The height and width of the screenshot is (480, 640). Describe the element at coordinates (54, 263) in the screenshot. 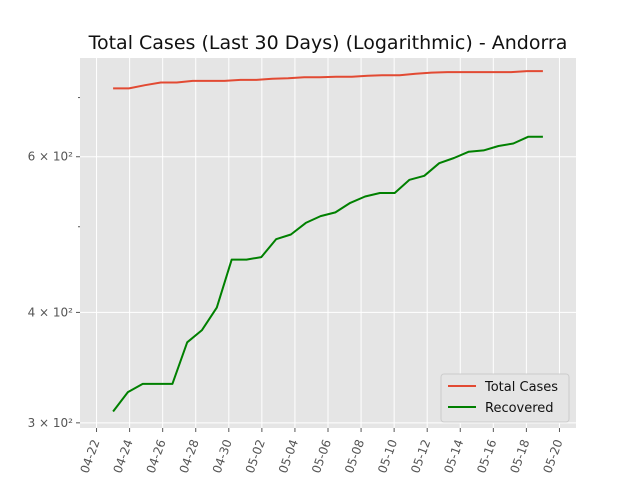

I see `y-axis: 3 × 10² 4 × 10² 6 × 10²` at that location.